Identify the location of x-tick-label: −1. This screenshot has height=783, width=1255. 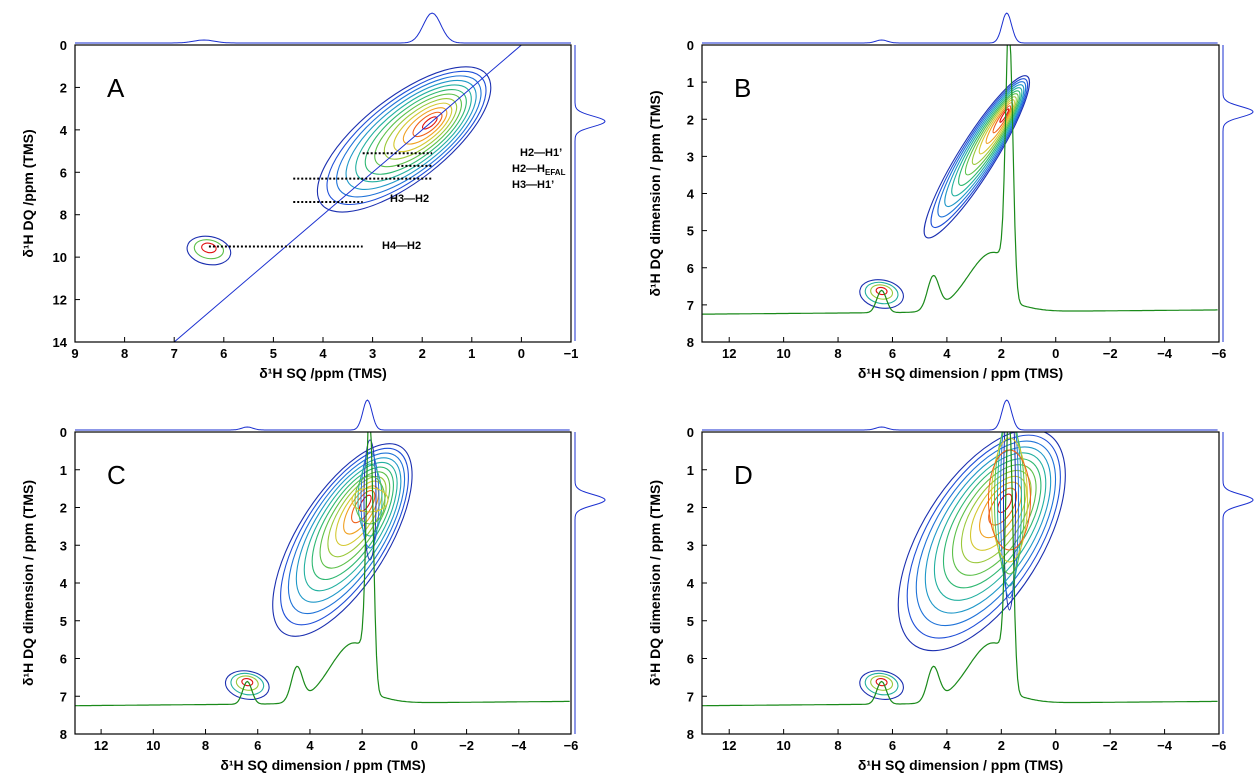
(571, 353).